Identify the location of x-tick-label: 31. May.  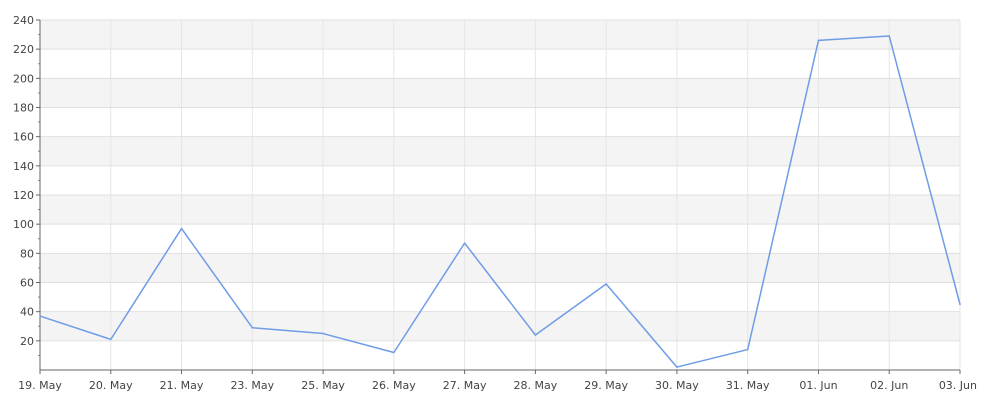
(748, 385).